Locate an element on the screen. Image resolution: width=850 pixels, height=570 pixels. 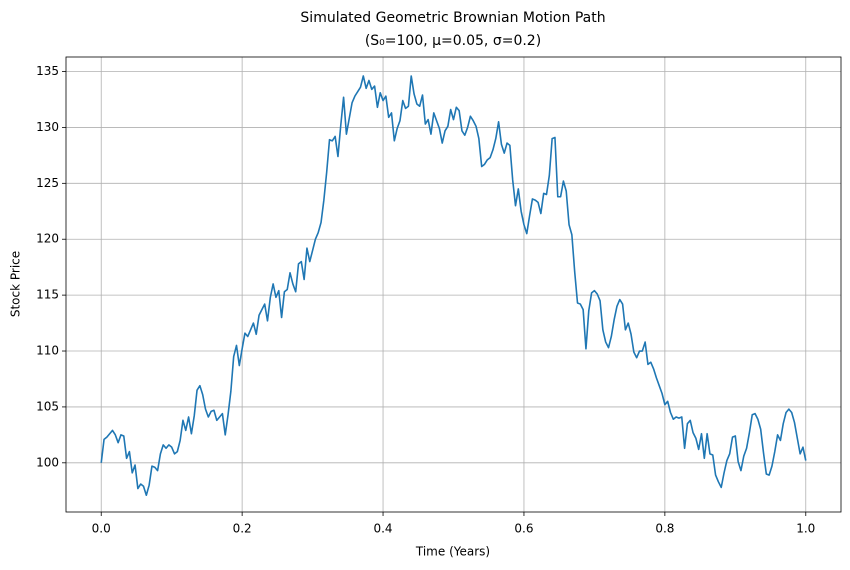
y-axis-label: Stock Price is located at coordinates (16, 284).